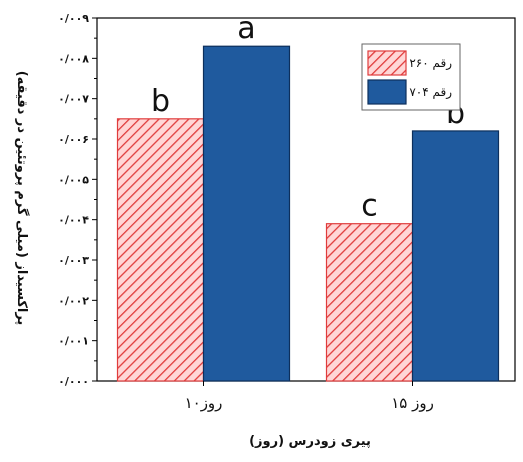 This screenshot has height=462, width=523. Describe the element at coordinates (430, 92) in the screenshot. I see `legend-label-2: رقم ۷۰۴` at that location.